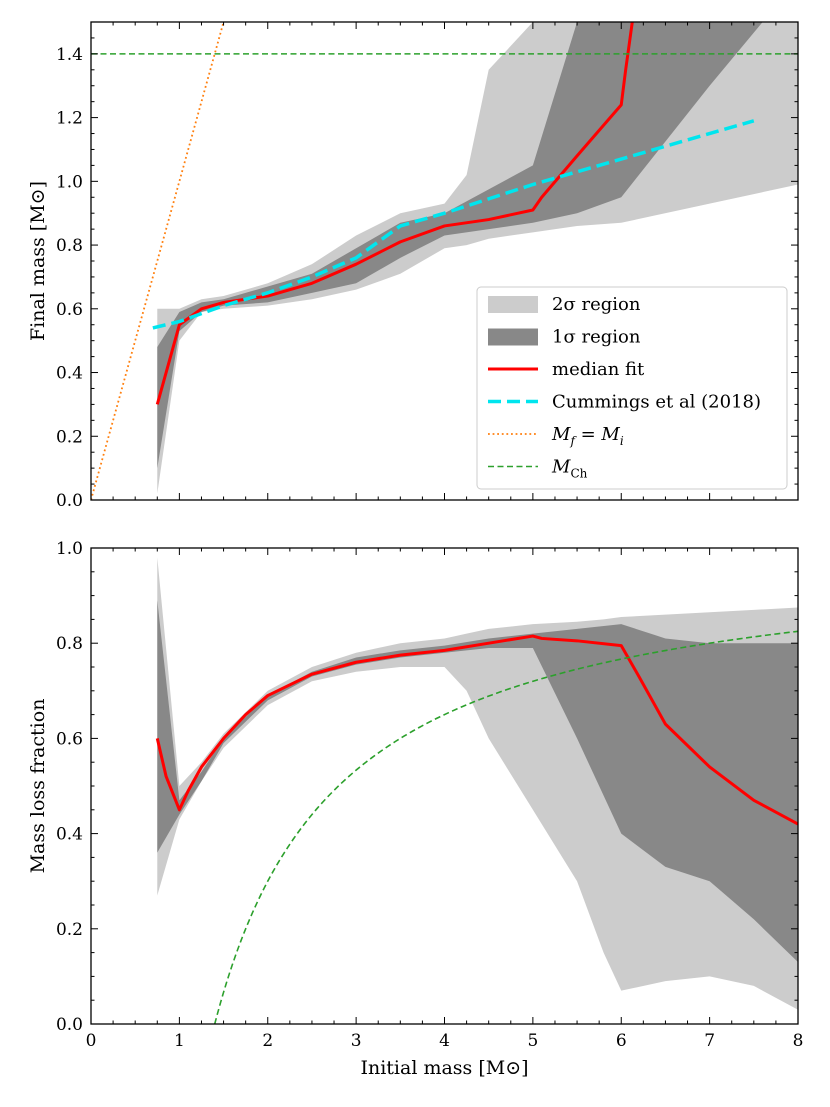  I want to click on legend-label-chandrasekhar: MCh, so click(569, 469).